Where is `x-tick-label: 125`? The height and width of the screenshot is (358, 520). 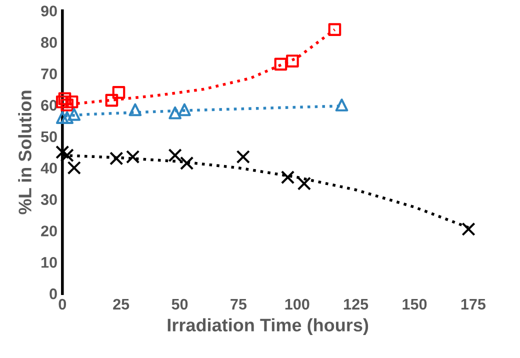
x-tick-label: 125 is located at coordinates (356, 304).